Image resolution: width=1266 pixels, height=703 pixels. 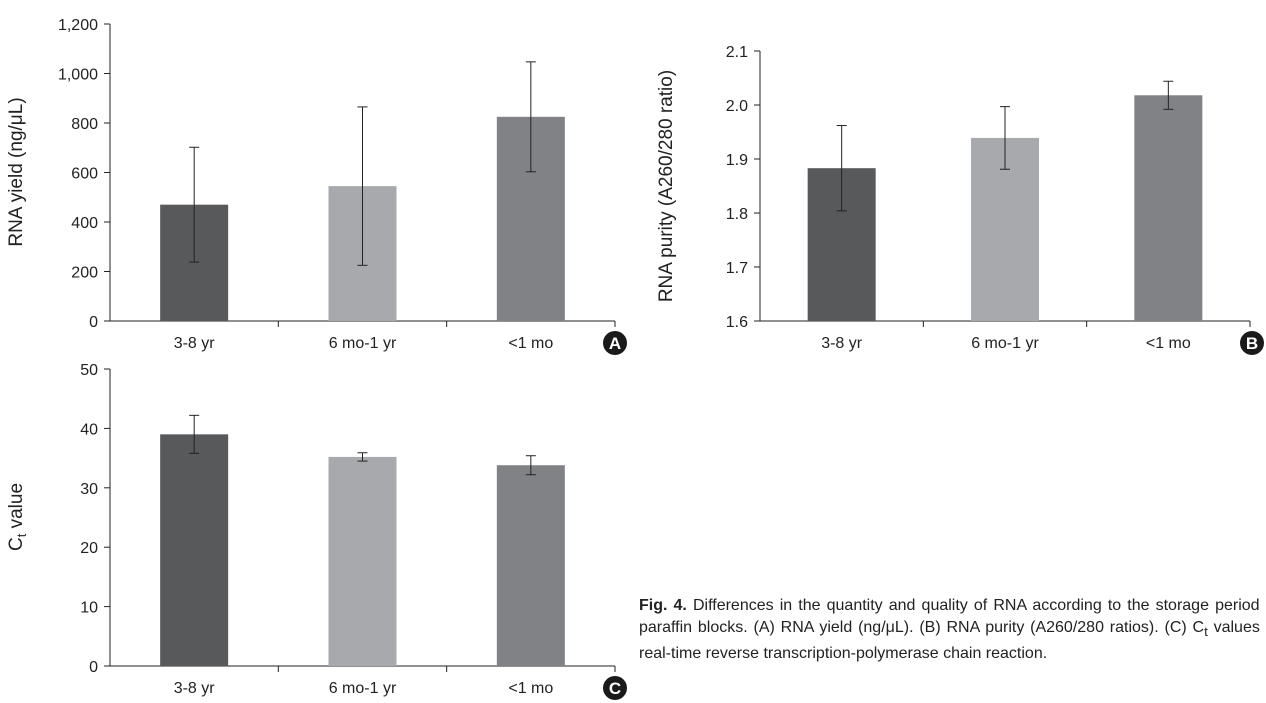 I want to click on y-tick-label: 10, so click(x=89, y=608).